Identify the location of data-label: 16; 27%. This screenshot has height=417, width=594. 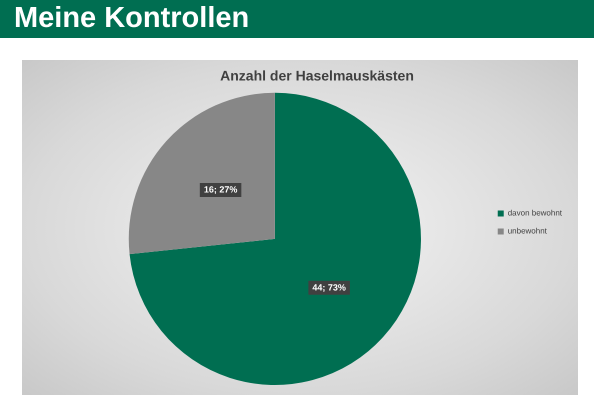
(221, 189).